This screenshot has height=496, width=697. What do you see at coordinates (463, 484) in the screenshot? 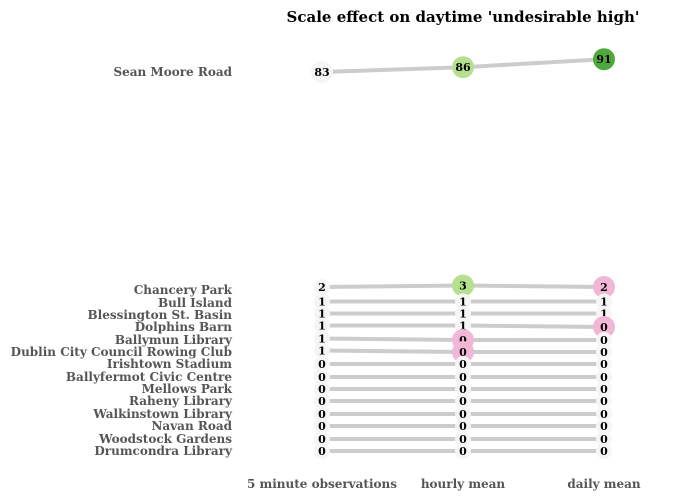
I see `x-tick-label-1: hourly mean` at bounding box center [463, 484].